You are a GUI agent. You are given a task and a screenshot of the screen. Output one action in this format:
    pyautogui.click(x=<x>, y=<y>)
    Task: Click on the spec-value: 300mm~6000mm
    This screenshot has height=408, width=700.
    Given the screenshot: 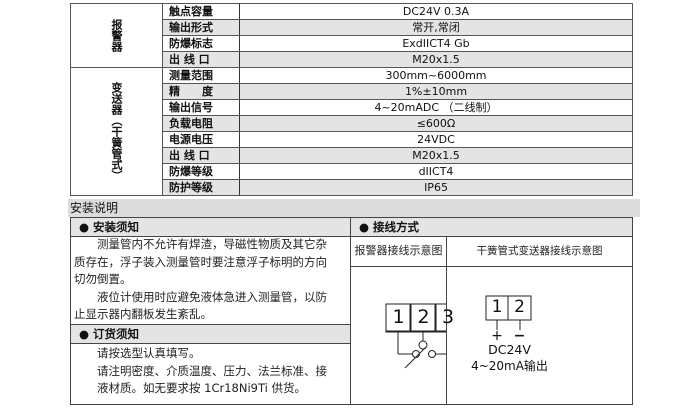 What is the action you would take?
    pyautogui.click(x=436, y=75)
    